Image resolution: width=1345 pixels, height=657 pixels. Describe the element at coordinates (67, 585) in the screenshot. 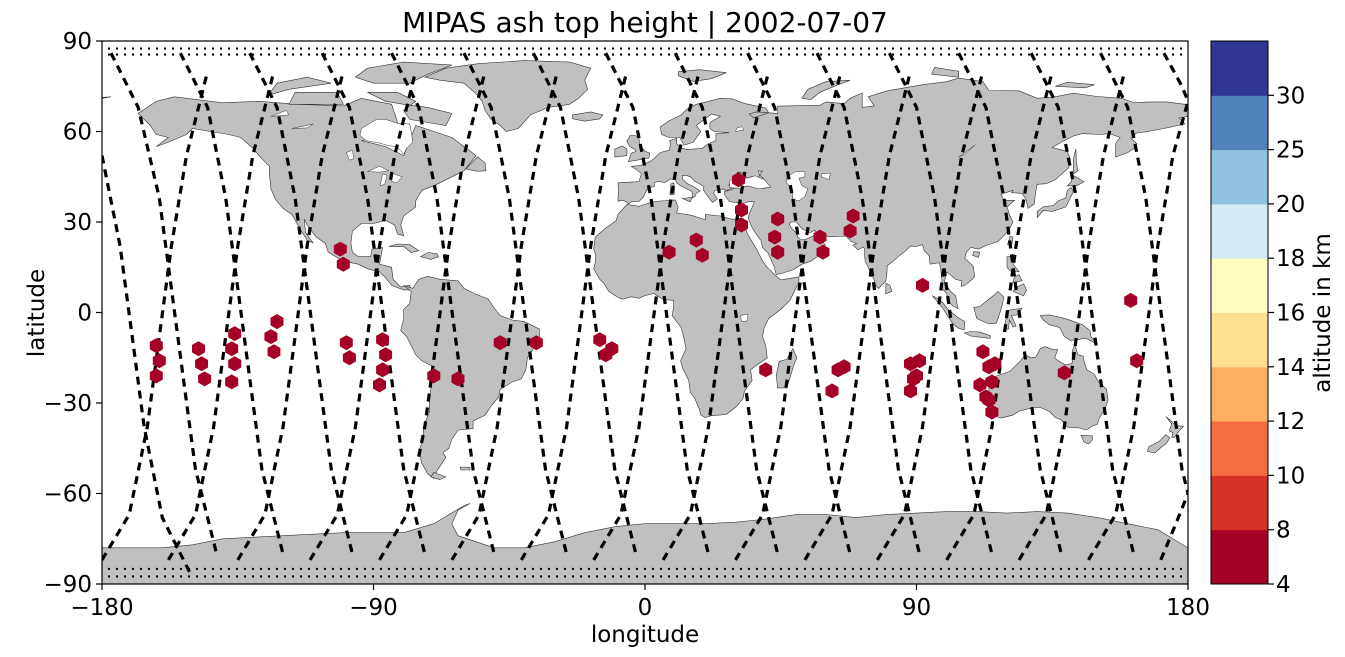

I see `y-tick-label: −90` at that location.